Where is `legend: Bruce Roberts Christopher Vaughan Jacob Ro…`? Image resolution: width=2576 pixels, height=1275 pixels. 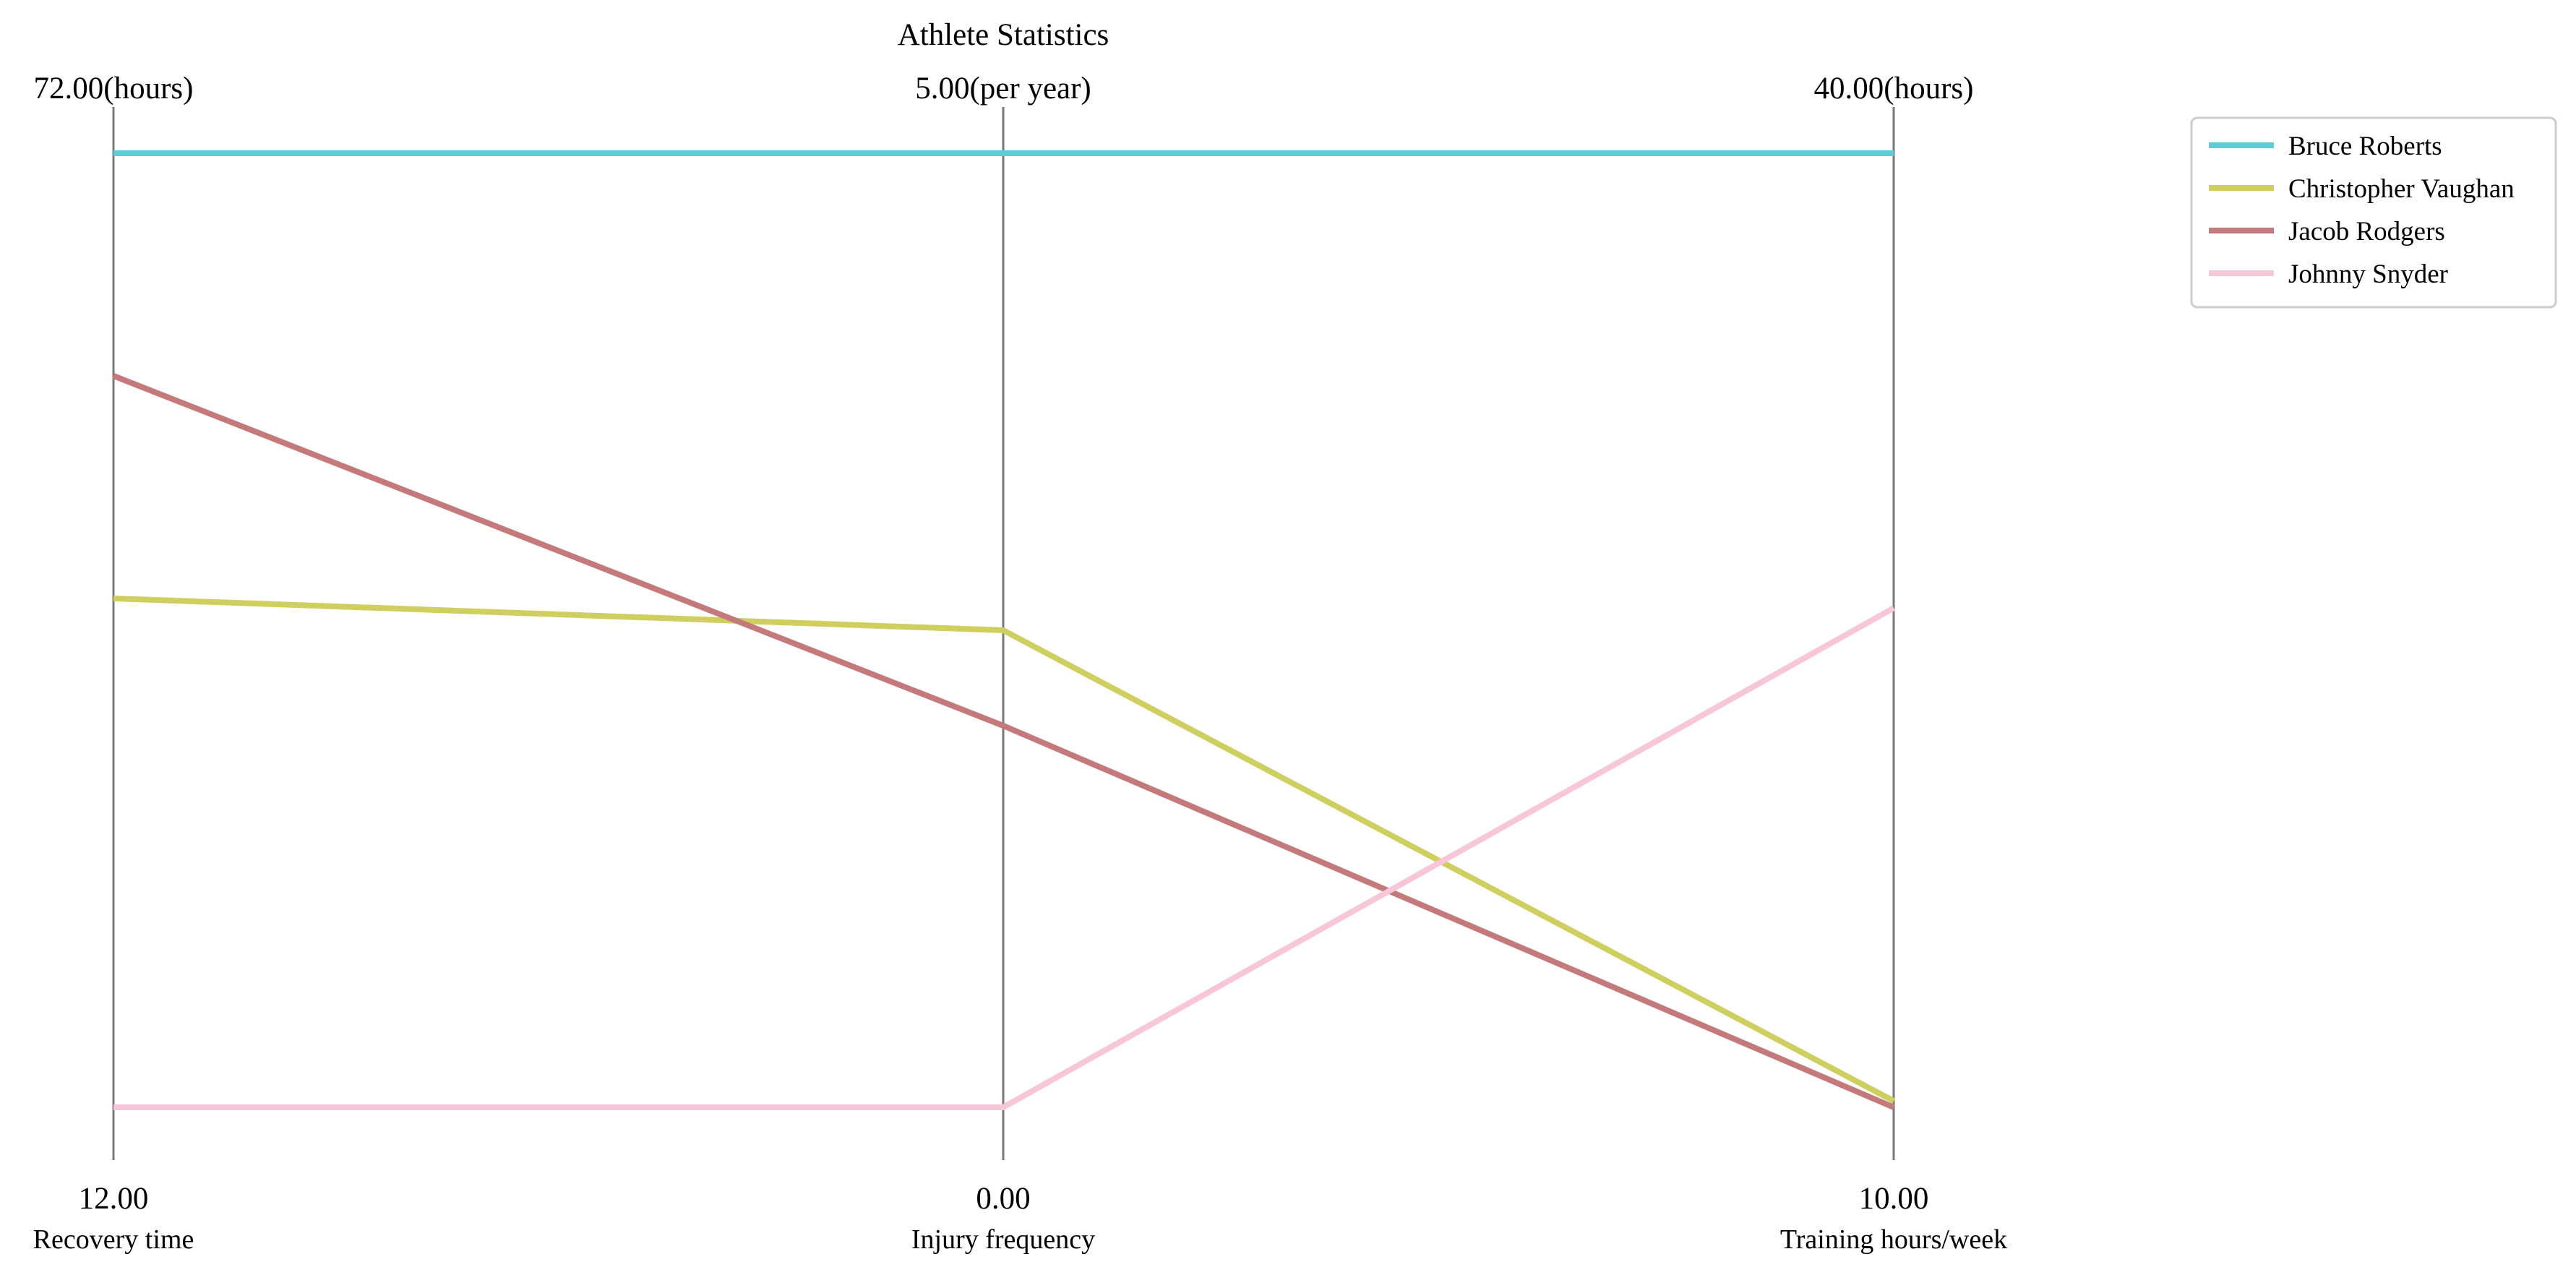 legend: Bruce Roberts Christopher Vaughan Jacob Ro… is located at coordinates (2374, 212).